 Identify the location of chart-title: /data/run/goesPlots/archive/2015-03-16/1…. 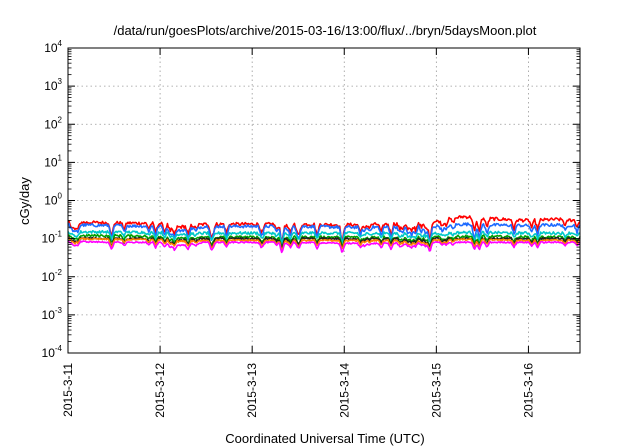
(325, 30).